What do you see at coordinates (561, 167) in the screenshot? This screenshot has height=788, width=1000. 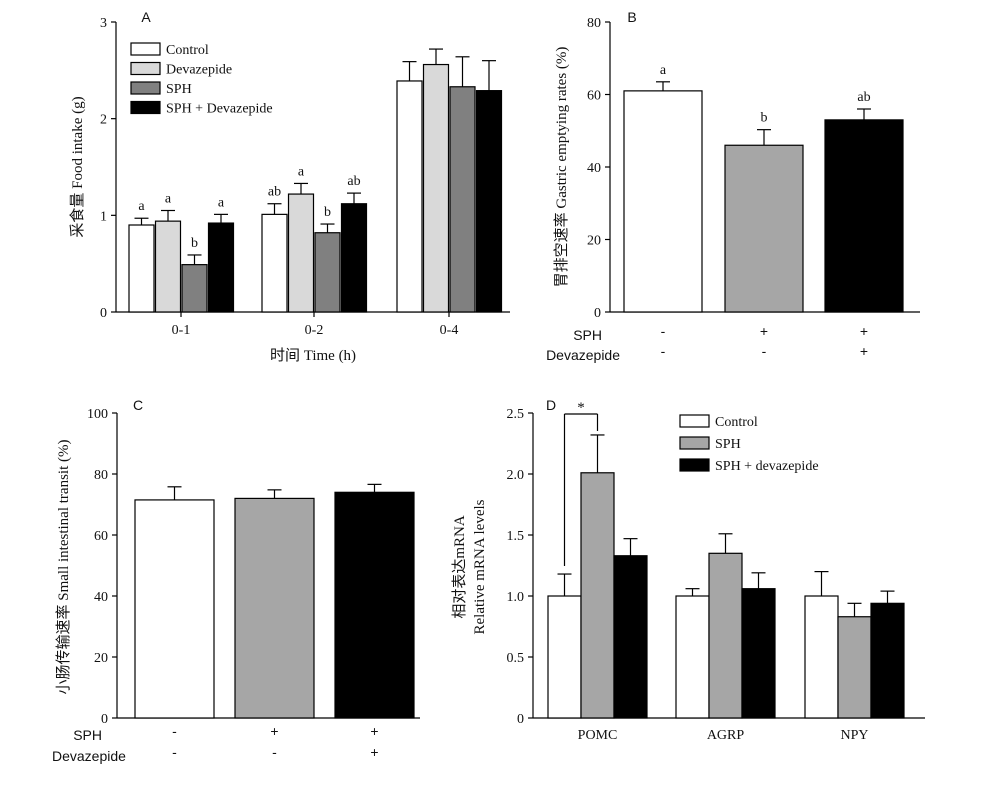 I see `y-axis-label: 胃排空速率 Gastric emptying rates (%)` at bounding box center [561, 167].